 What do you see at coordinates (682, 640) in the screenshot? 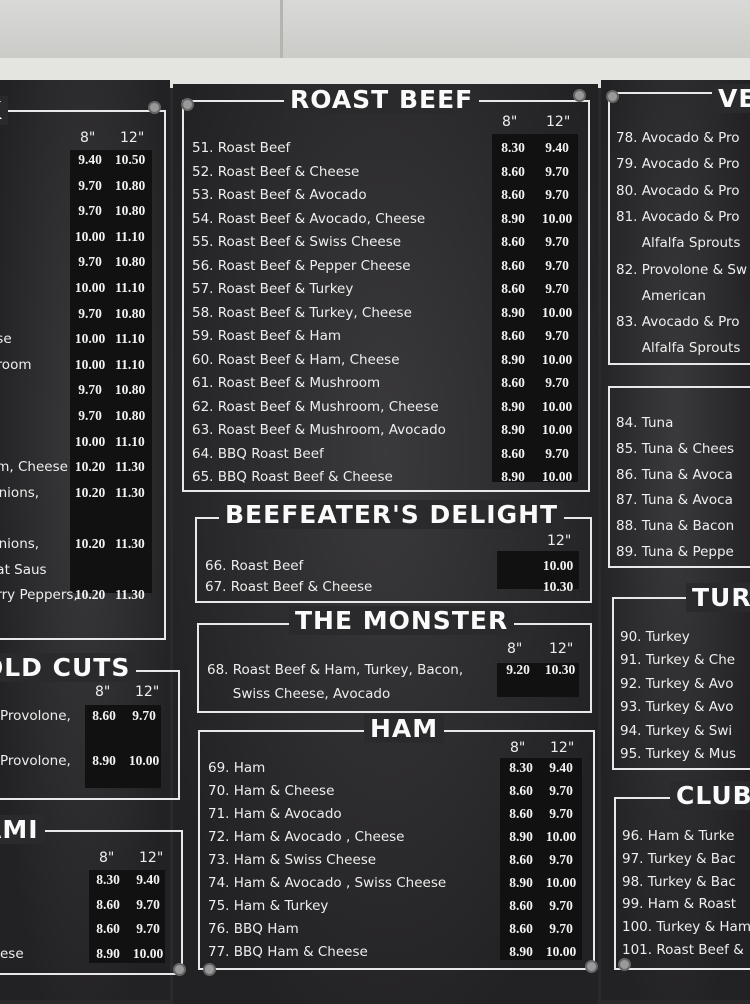
I see `menu-item: 90. Turkey` at bounding box center [682, 640].